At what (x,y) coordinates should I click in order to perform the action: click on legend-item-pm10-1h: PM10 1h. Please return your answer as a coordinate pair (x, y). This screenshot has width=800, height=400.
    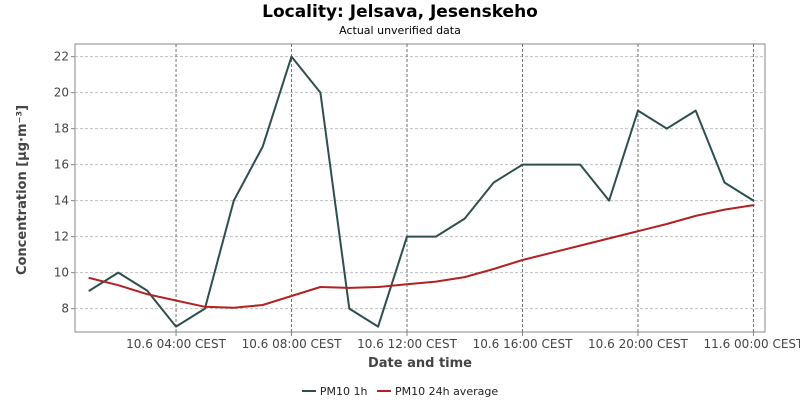
    Looking at the image, I should click on (334, 391).